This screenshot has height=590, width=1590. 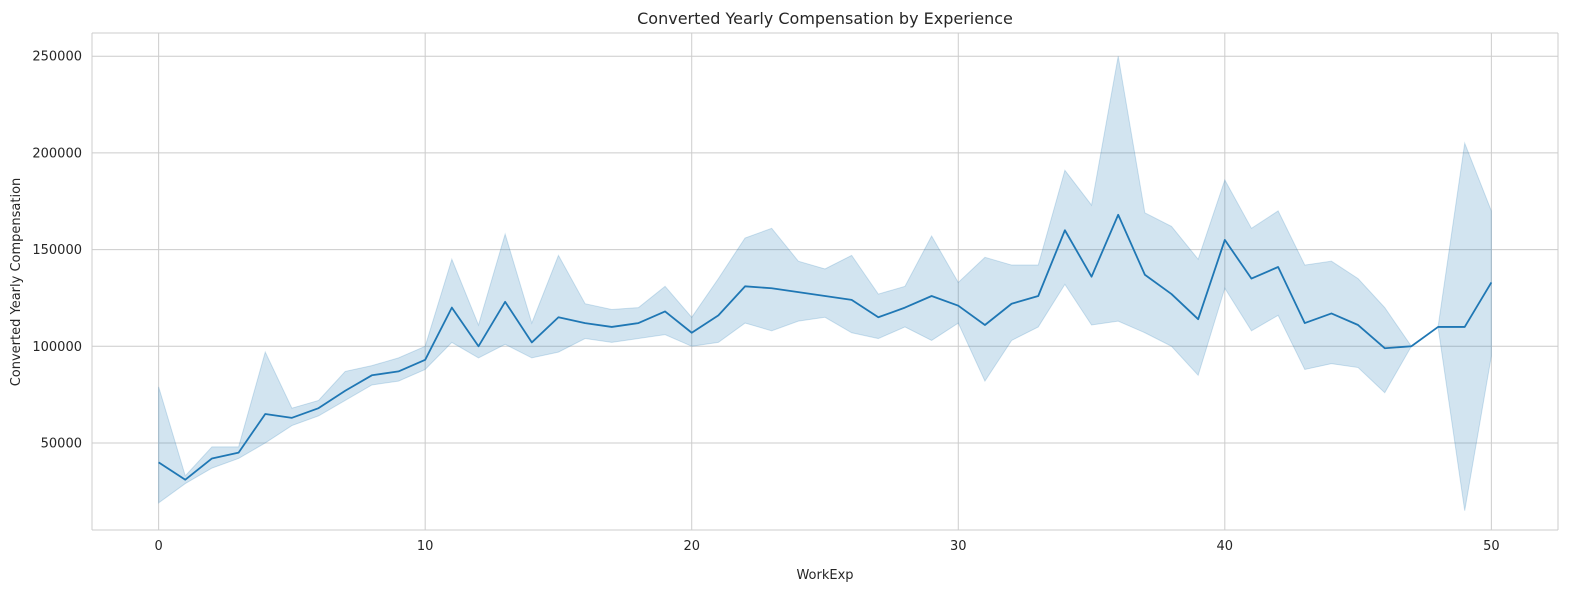 I want to click on x-tick-label: 10, so click(x=425, y=546).